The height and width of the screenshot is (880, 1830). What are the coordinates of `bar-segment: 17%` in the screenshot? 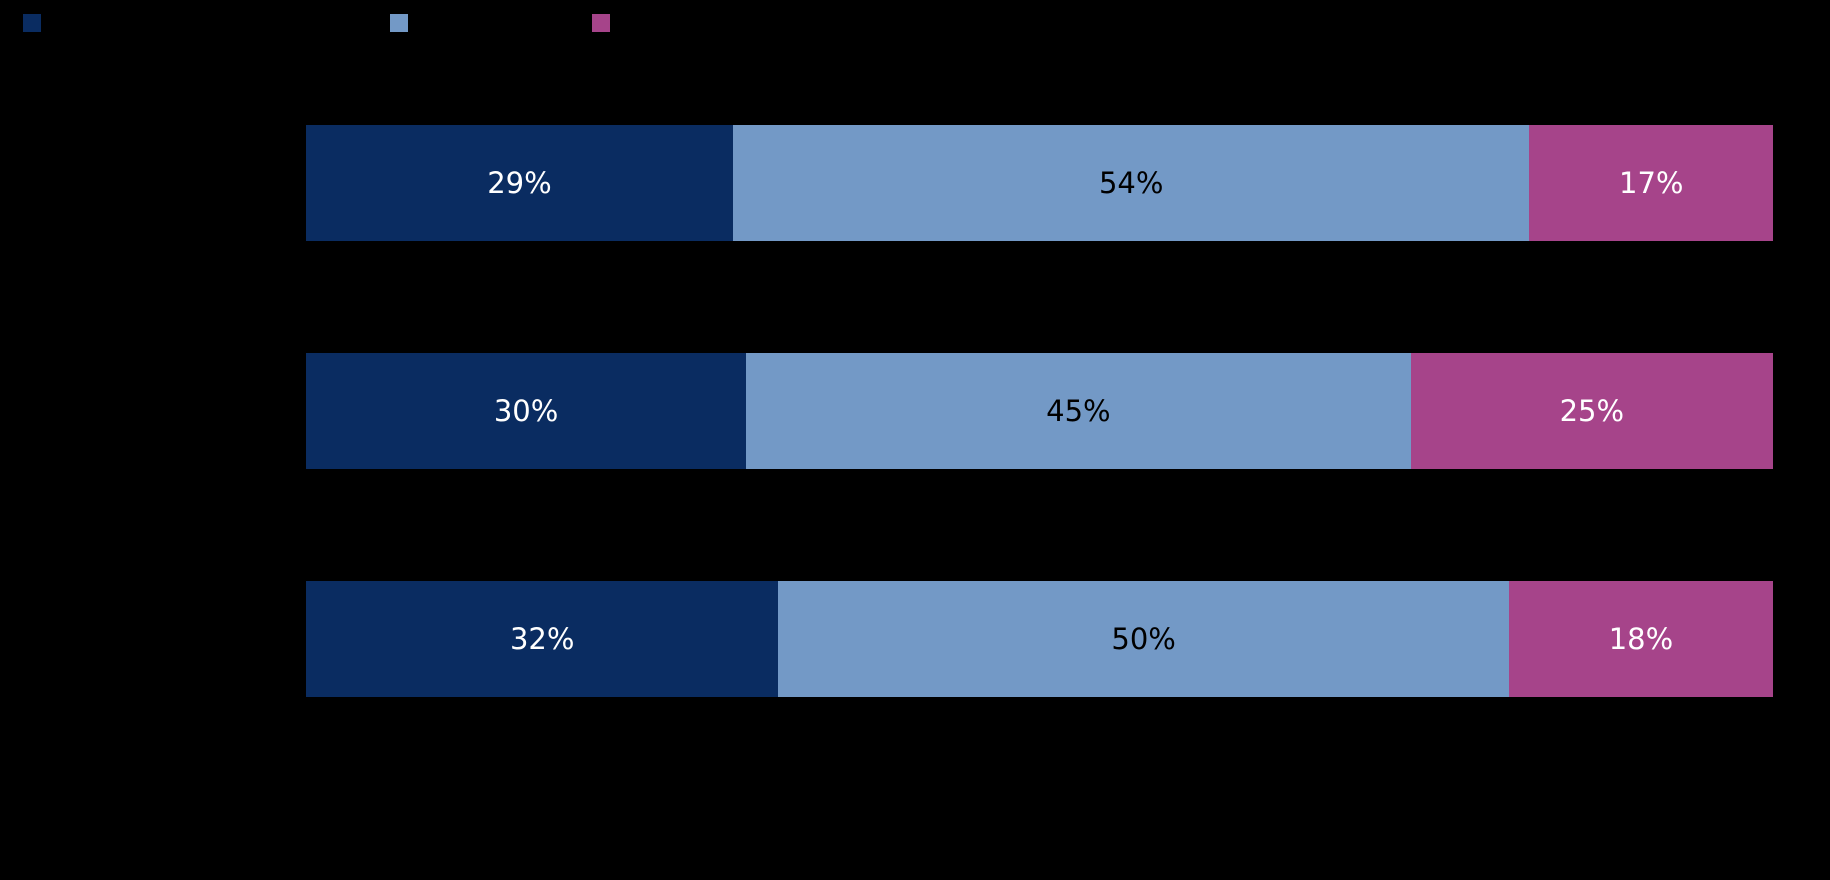 It's located at (1651, 183).